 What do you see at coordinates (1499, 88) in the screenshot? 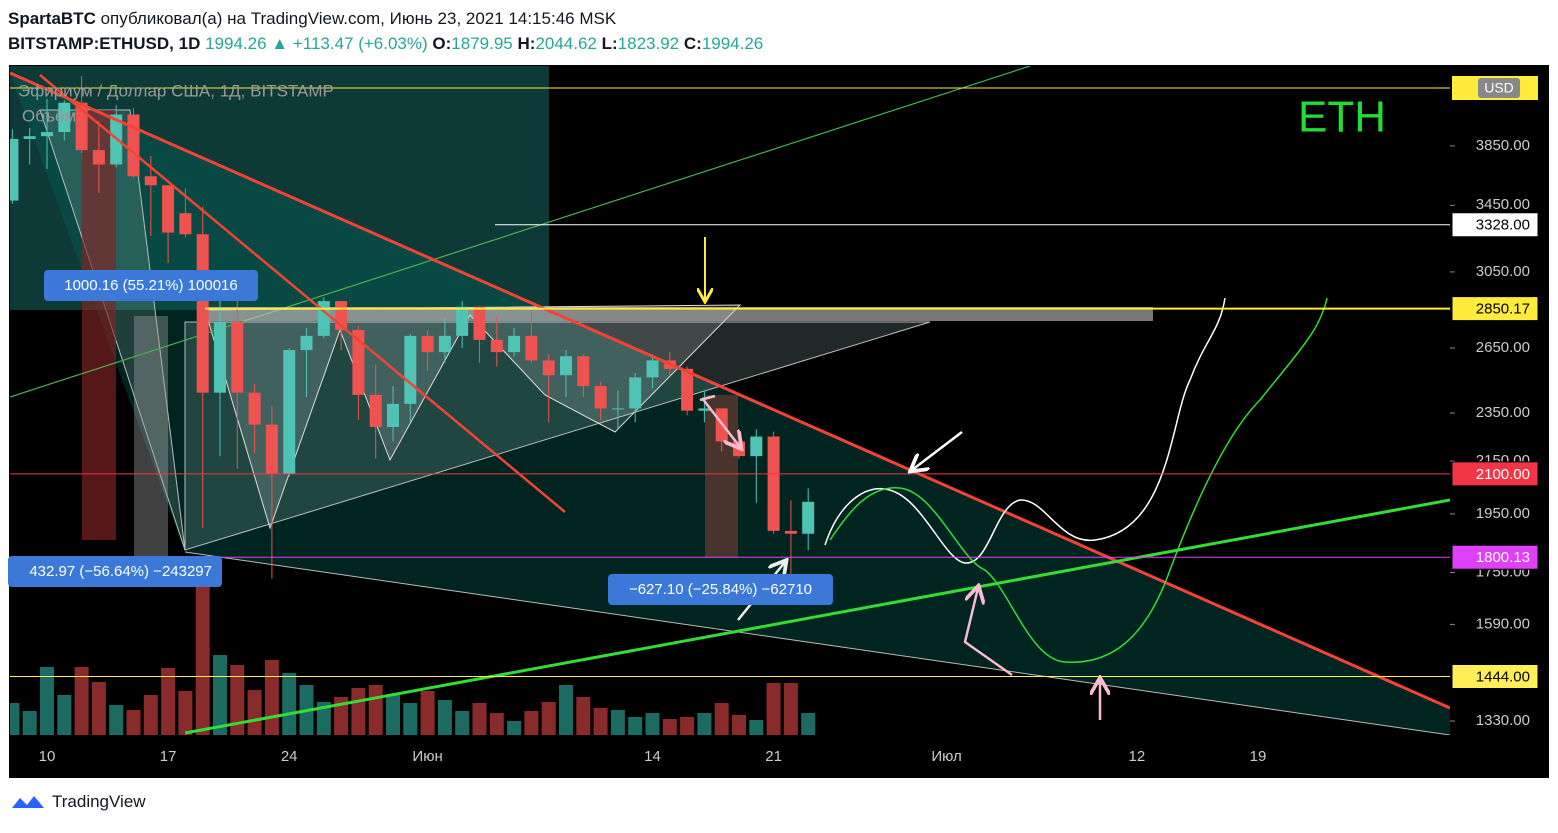
I see `currency: USD` at bounding box center [1499, 88].